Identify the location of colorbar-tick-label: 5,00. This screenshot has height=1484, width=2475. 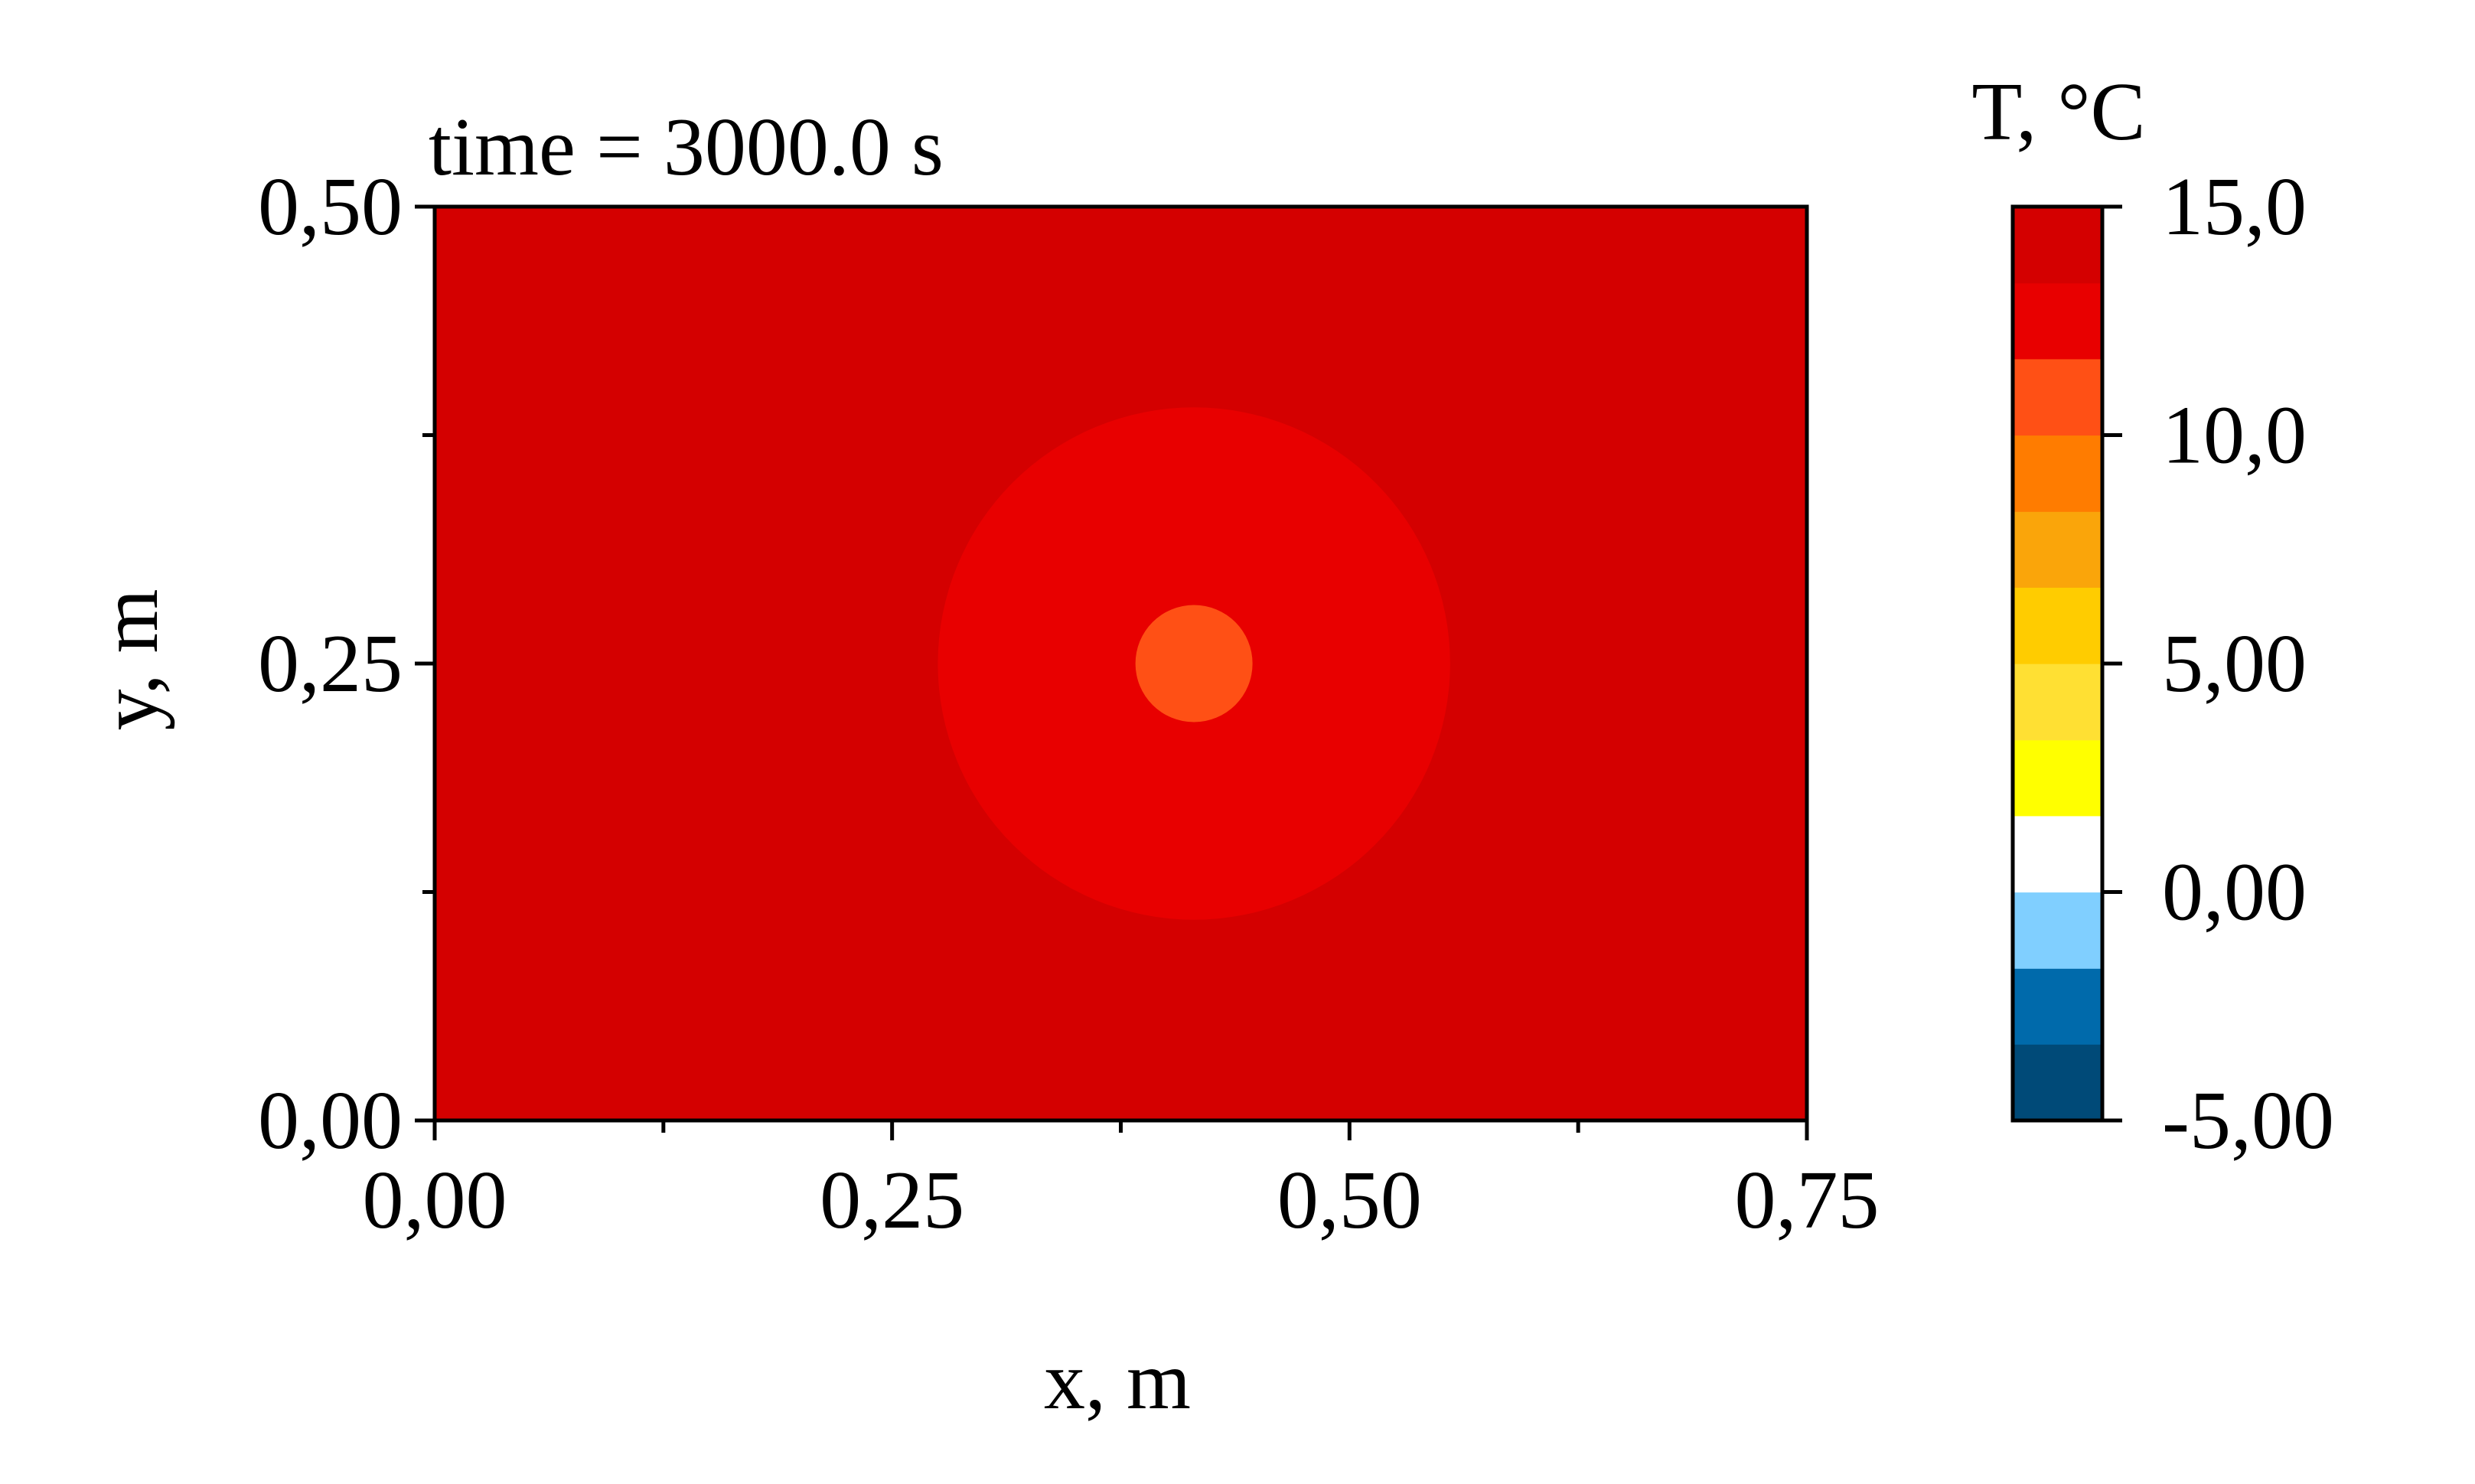
(2234, 663).